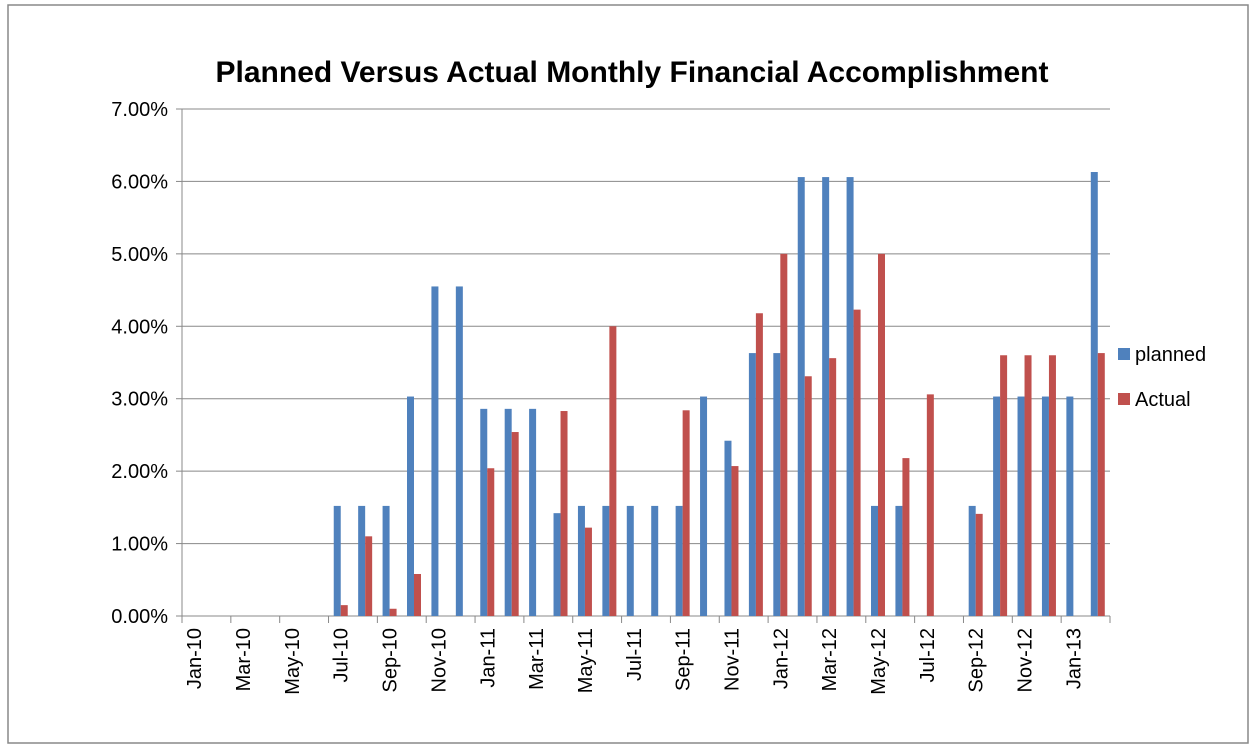 This screenshot has height=755, width=1255. What do you see at coordinates (488, 658) in the screenshot?
I see `x-tick-label: Jan-11` at bounding box center [488, 658].